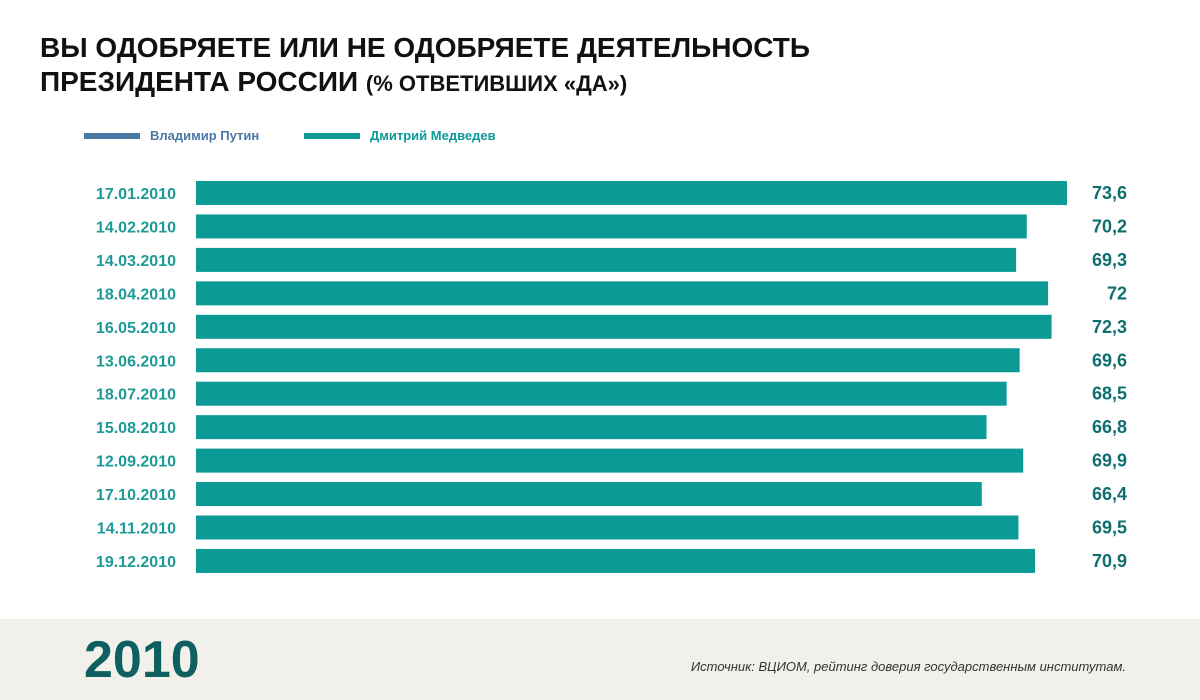  What do you see at coordinates (136, 294) in the screenshot?
I see `category-label: 18.04.2010` at bounding box center [136, 294].